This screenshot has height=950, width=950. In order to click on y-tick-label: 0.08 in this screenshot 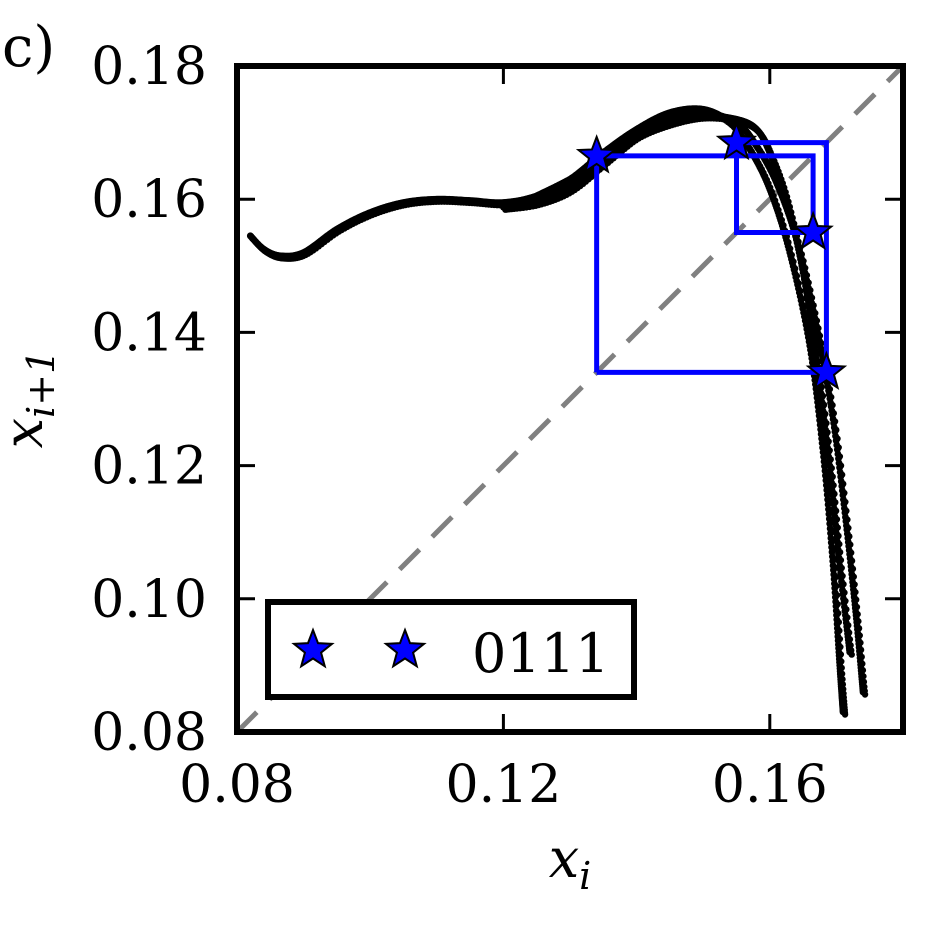, I will do `click(149, 733)`.